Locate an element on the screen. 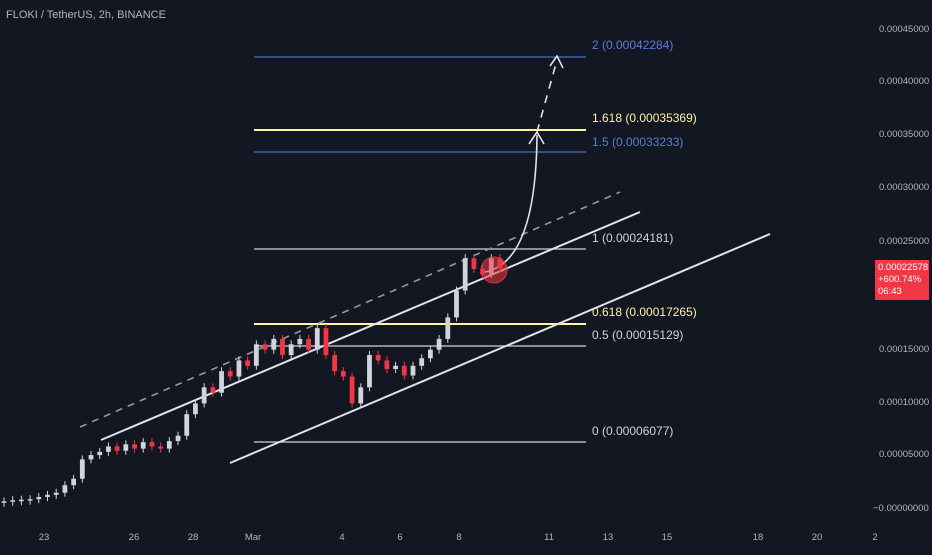 The height and width of the screenshot is (555, 932). fib-level-0-label: 0 (0.00006077) is located at coordinates (632, 431).